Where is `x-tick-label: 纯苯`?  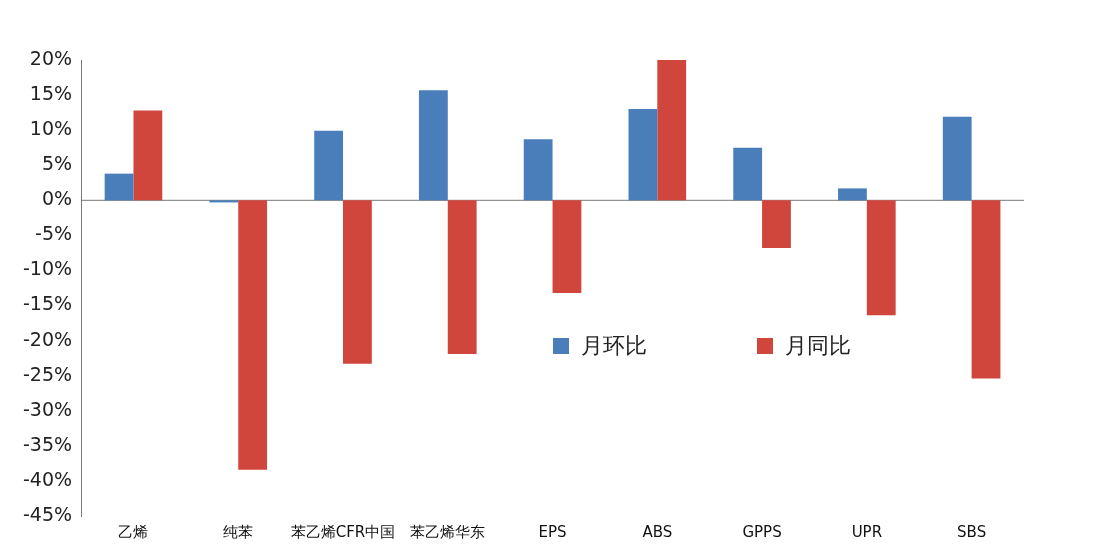 x-tick-label: 纯苯 is located at coordinates (238, 531).